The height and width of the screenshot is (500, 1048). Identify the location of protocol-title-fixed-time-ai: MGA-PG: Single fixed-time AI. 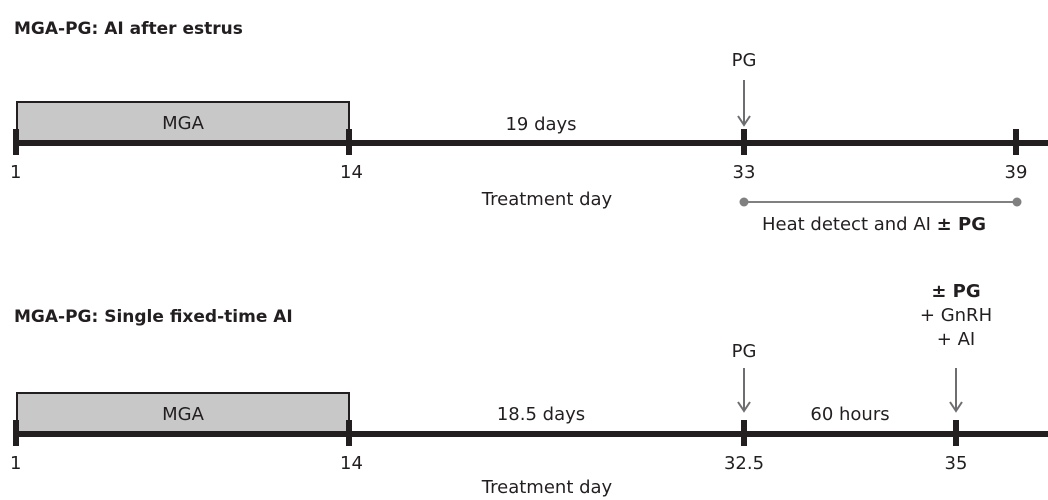
(153, 317).